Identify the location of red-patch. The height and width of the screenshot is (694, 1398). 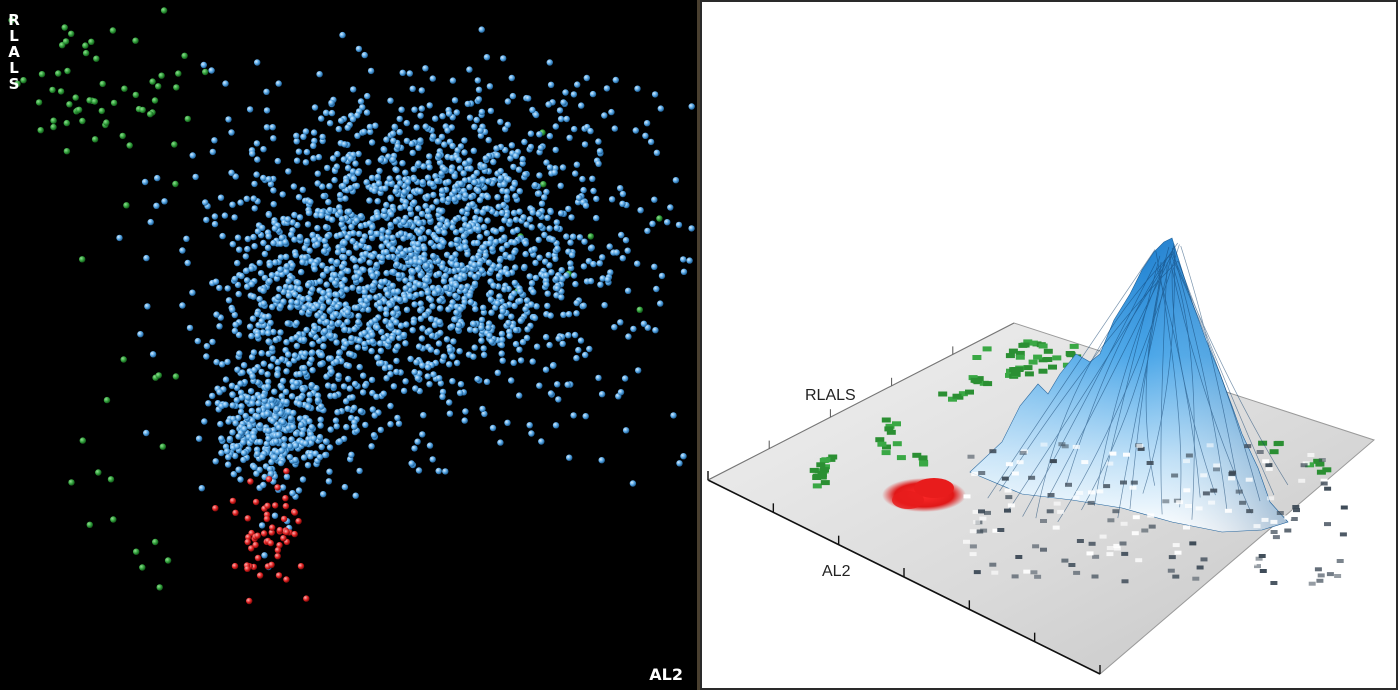
(924, 495).